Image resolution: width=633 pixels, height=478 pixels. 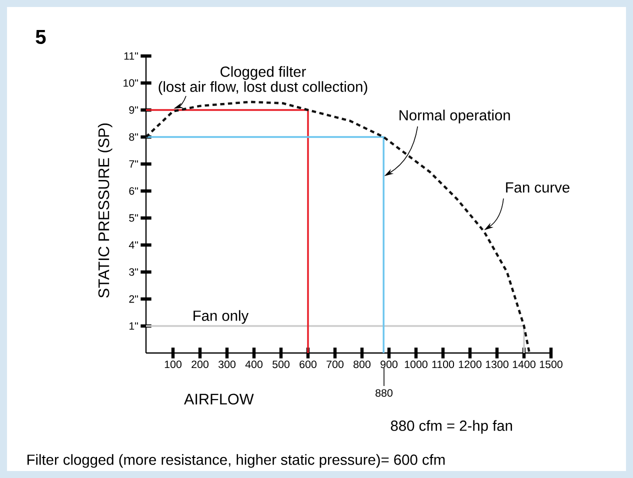 I want to click on x-tick-label: 800, so click(x=362, y=364).